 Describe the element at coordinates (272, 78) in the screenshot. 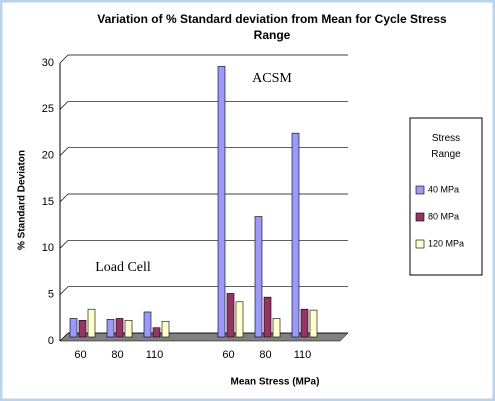

I see `annotation: ACSM` at that location.